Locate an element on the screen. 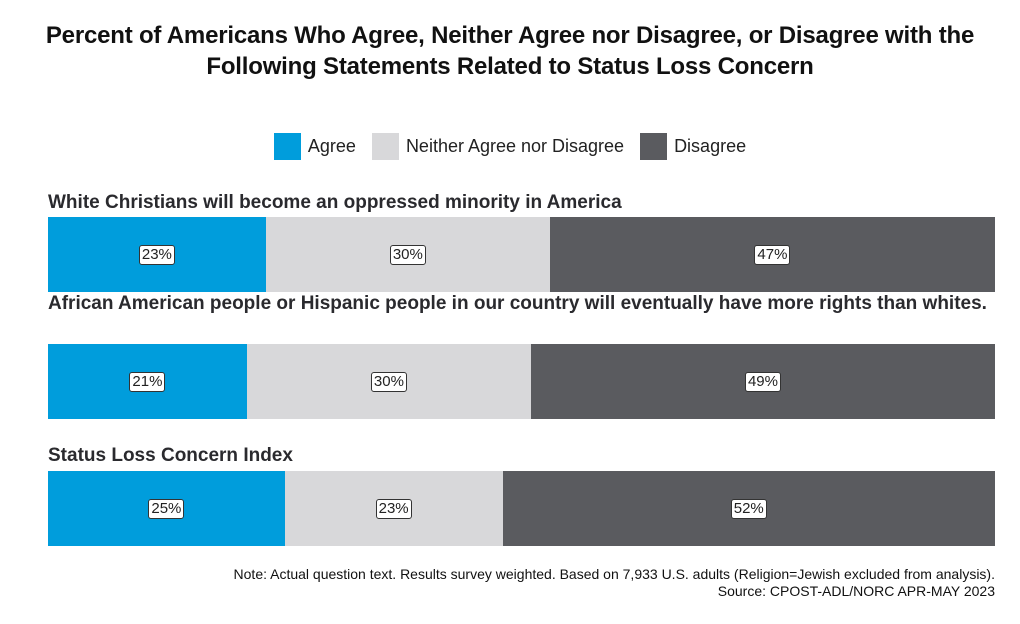 This screenshot has width=1020, height=624. bar-row-3: 25% 23% 52% is located at coordinates (521, 508).